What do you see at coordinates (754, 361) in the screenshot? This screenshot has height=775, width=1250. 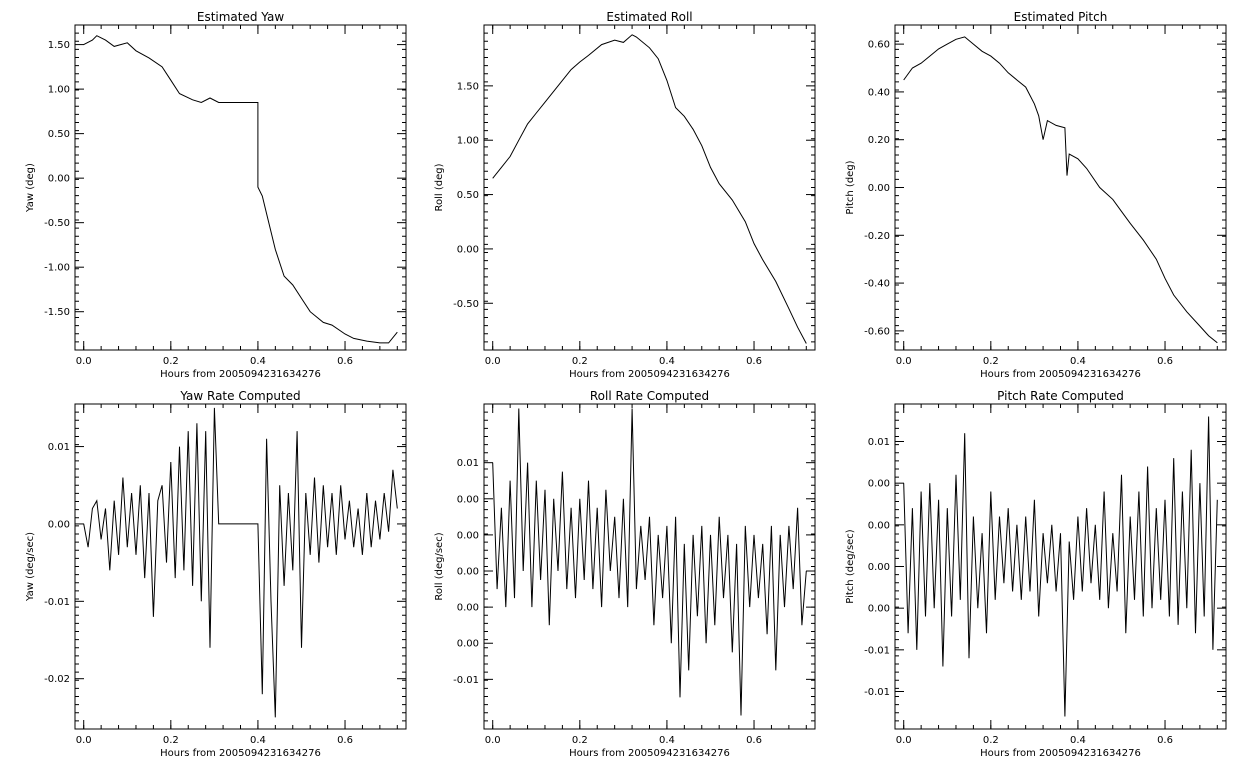 I see `estimated-roll-x-tick-label: 0.6` at bounding box center [754, 361].